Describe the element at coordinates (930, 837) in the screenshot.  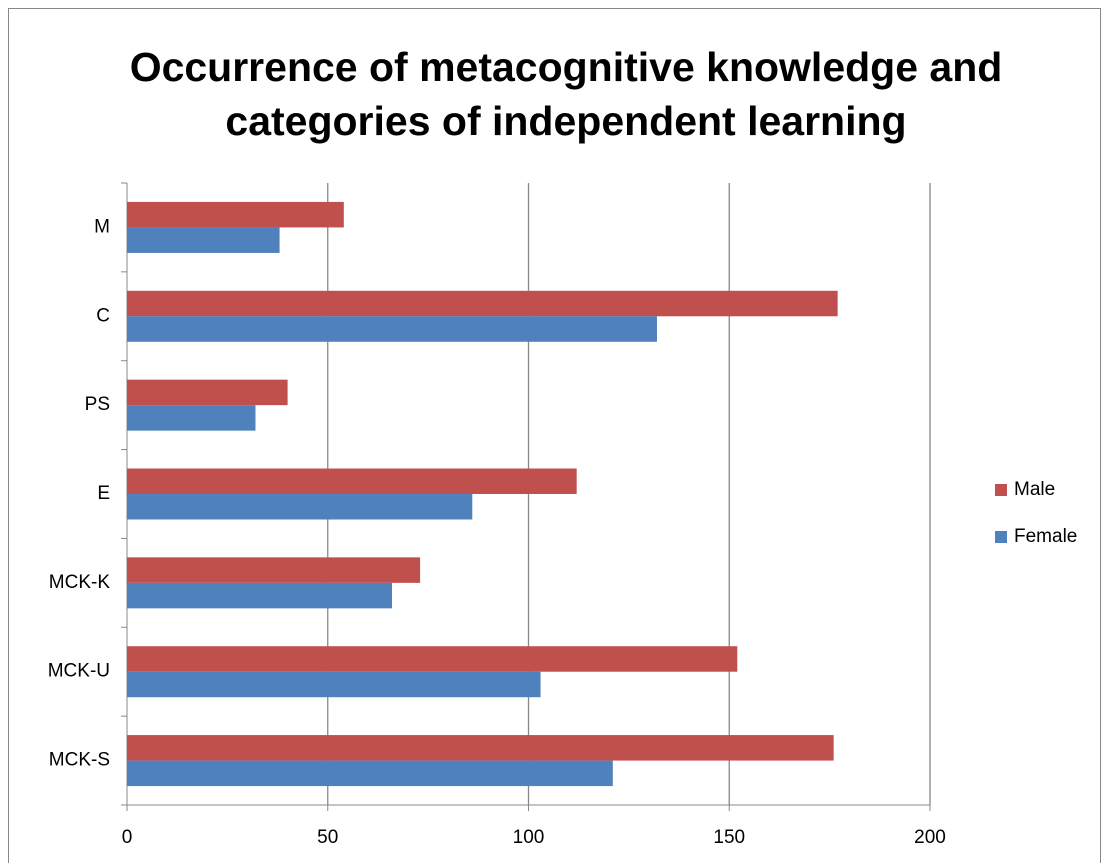
I see `x-tick-label: 200` at that location.